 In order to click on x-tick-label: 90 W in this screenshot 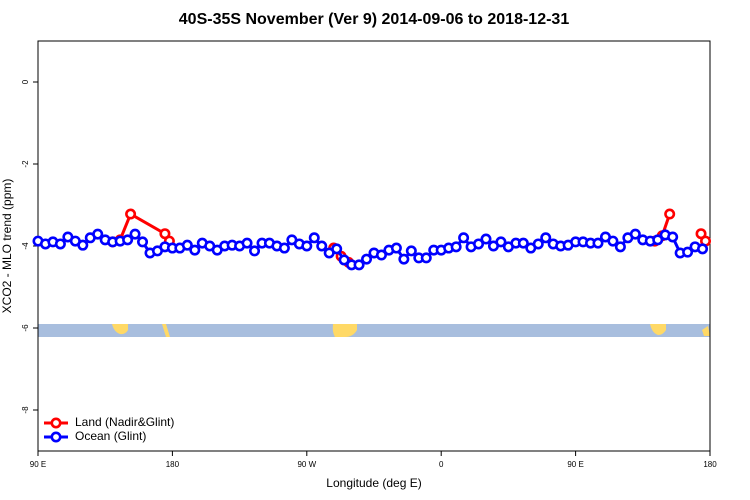, I will do `click(306, 464)`.